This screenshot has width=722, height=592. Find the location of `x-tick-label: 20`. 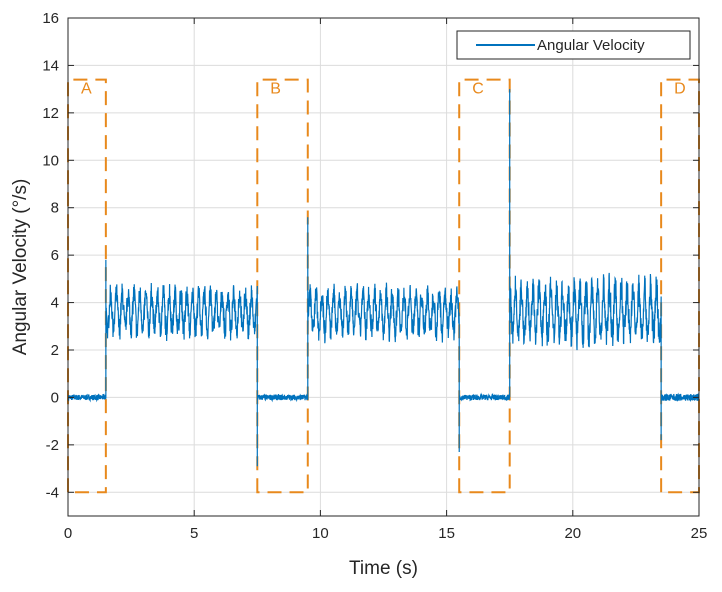

x-tick-label: 20 is located at coordinates (572, 533).